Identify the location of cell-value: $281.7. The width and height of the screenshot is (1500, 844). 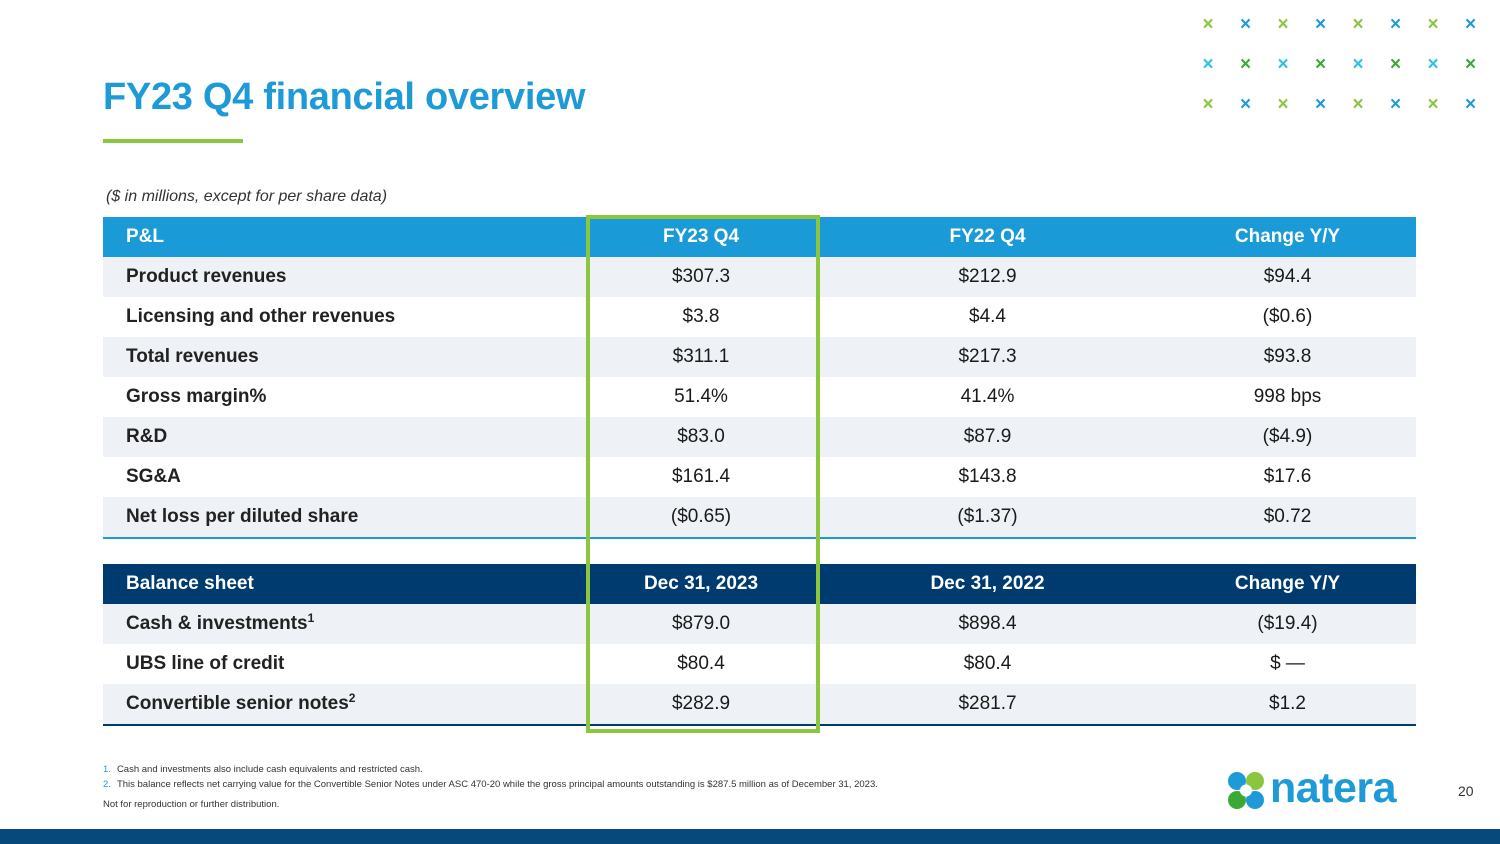
(987, 705).